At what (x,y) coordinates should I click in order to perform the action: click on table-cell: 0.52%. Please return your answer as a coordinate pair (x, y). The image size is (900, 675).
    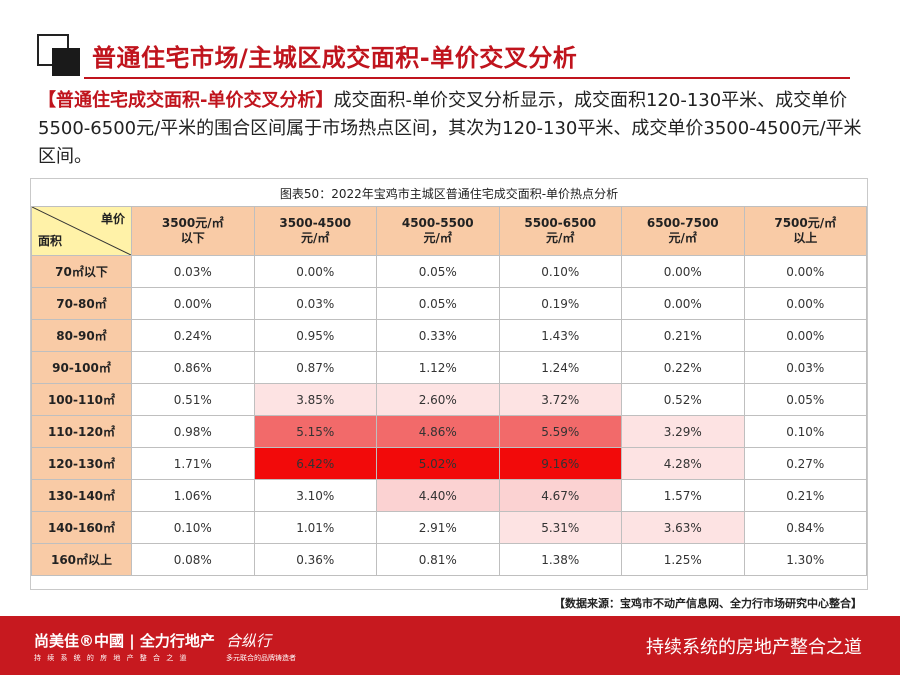
    Looking at the image, I should click on (683, 399).